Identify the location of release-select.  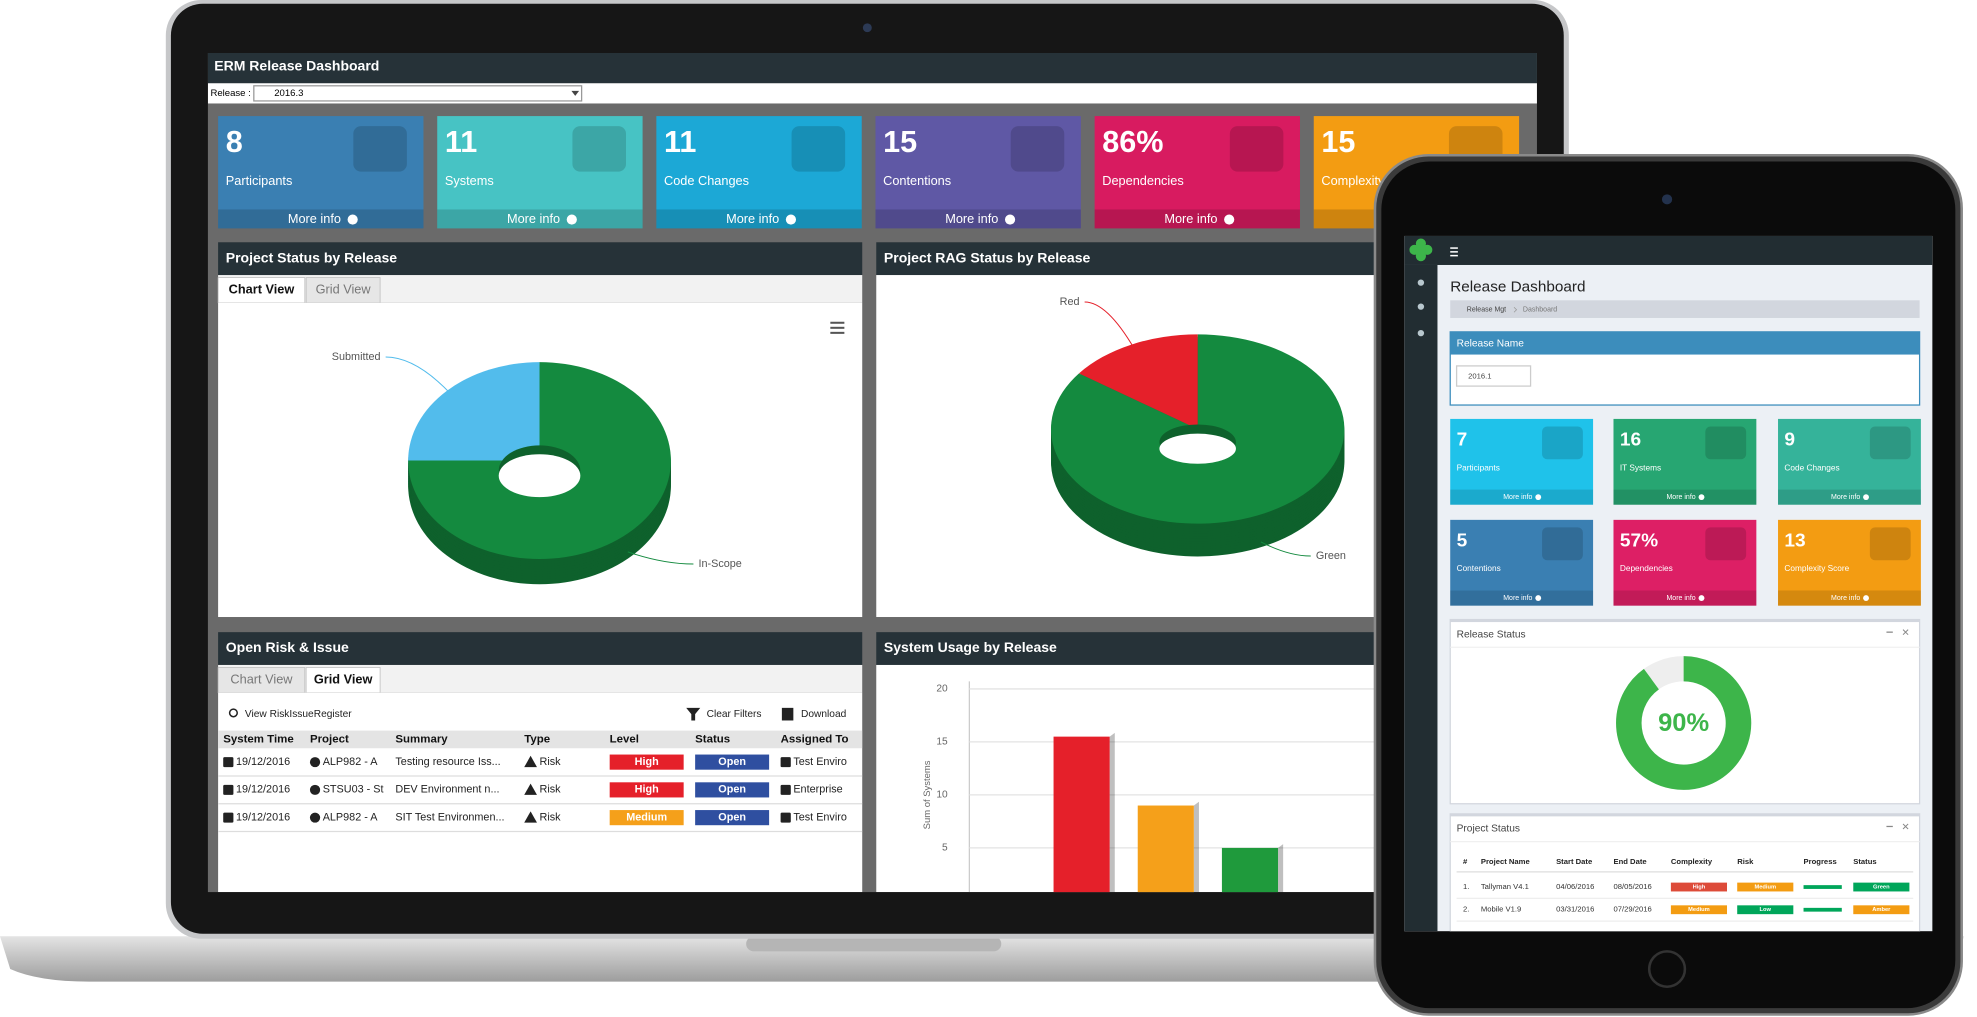
(418, 93).